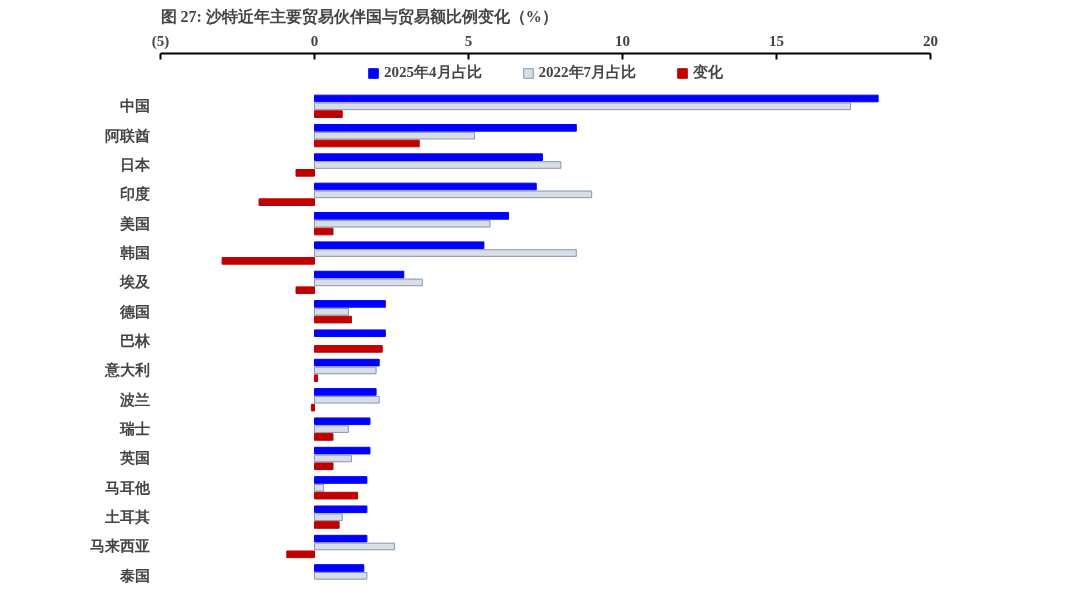 The image size is (1088, 601). Describe the element at coordinates (135, 341) in the screenshot. I see `y-tick-label: 巴林` at that location.